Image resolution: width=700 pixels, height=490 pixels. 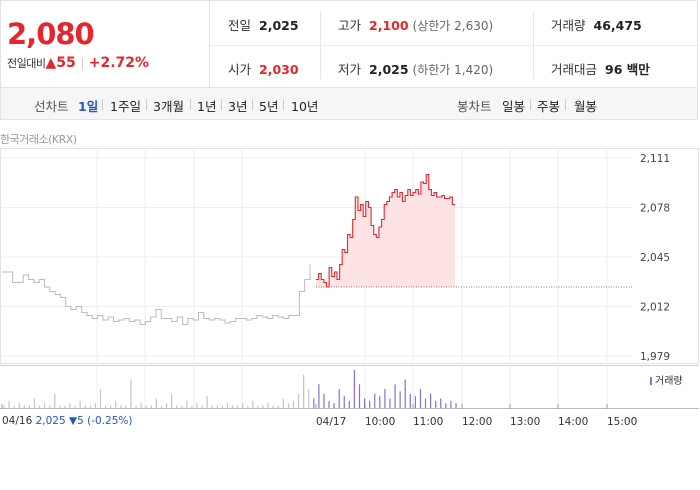 I want to click on chart-toolbar: 선차트 1일 1주일 3개월 1년 3년 5년 10년 봉차트 일봉 주봉 월봉, so click(x=349, y=104).